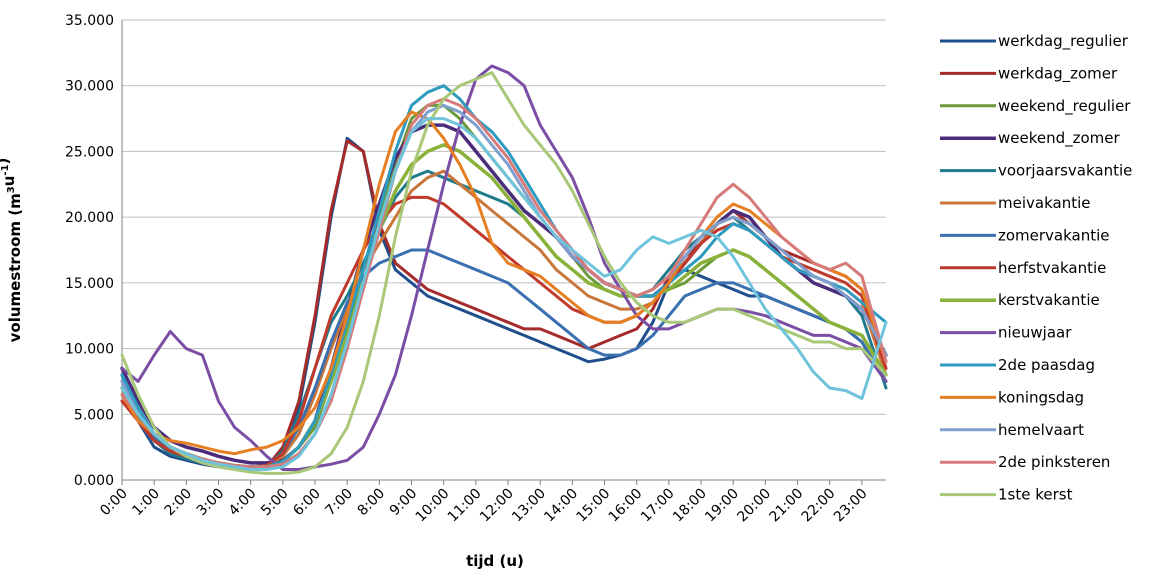  I want to click on legend-label: kerstvakantie, so click(1049, 300).